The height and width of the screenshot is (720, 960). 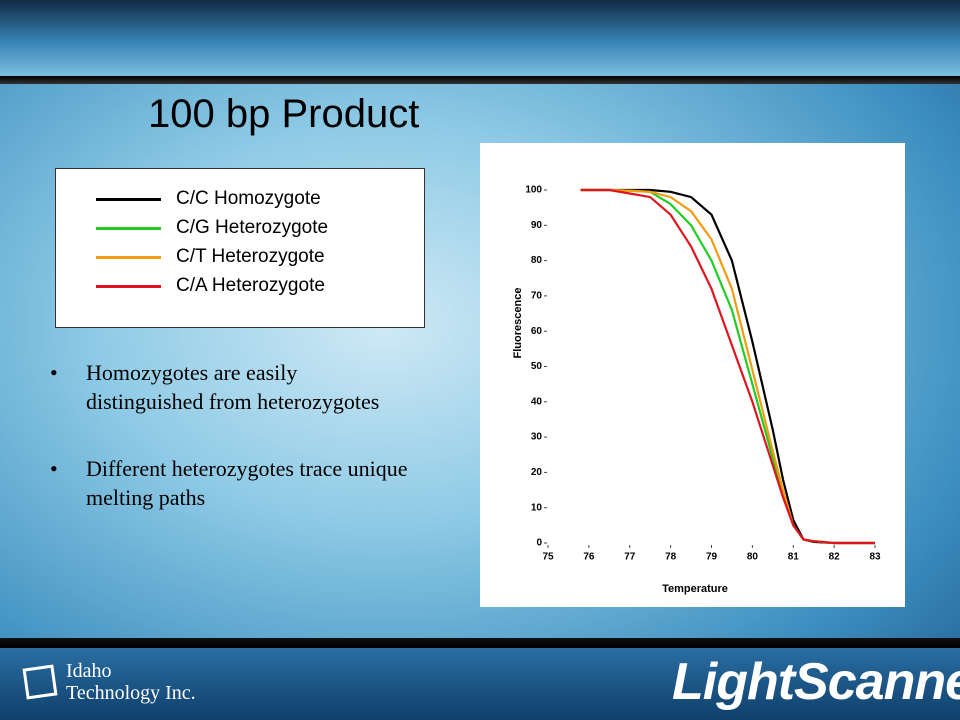 I want to click on x-tick-label: 79, so click(x=712, y=557).